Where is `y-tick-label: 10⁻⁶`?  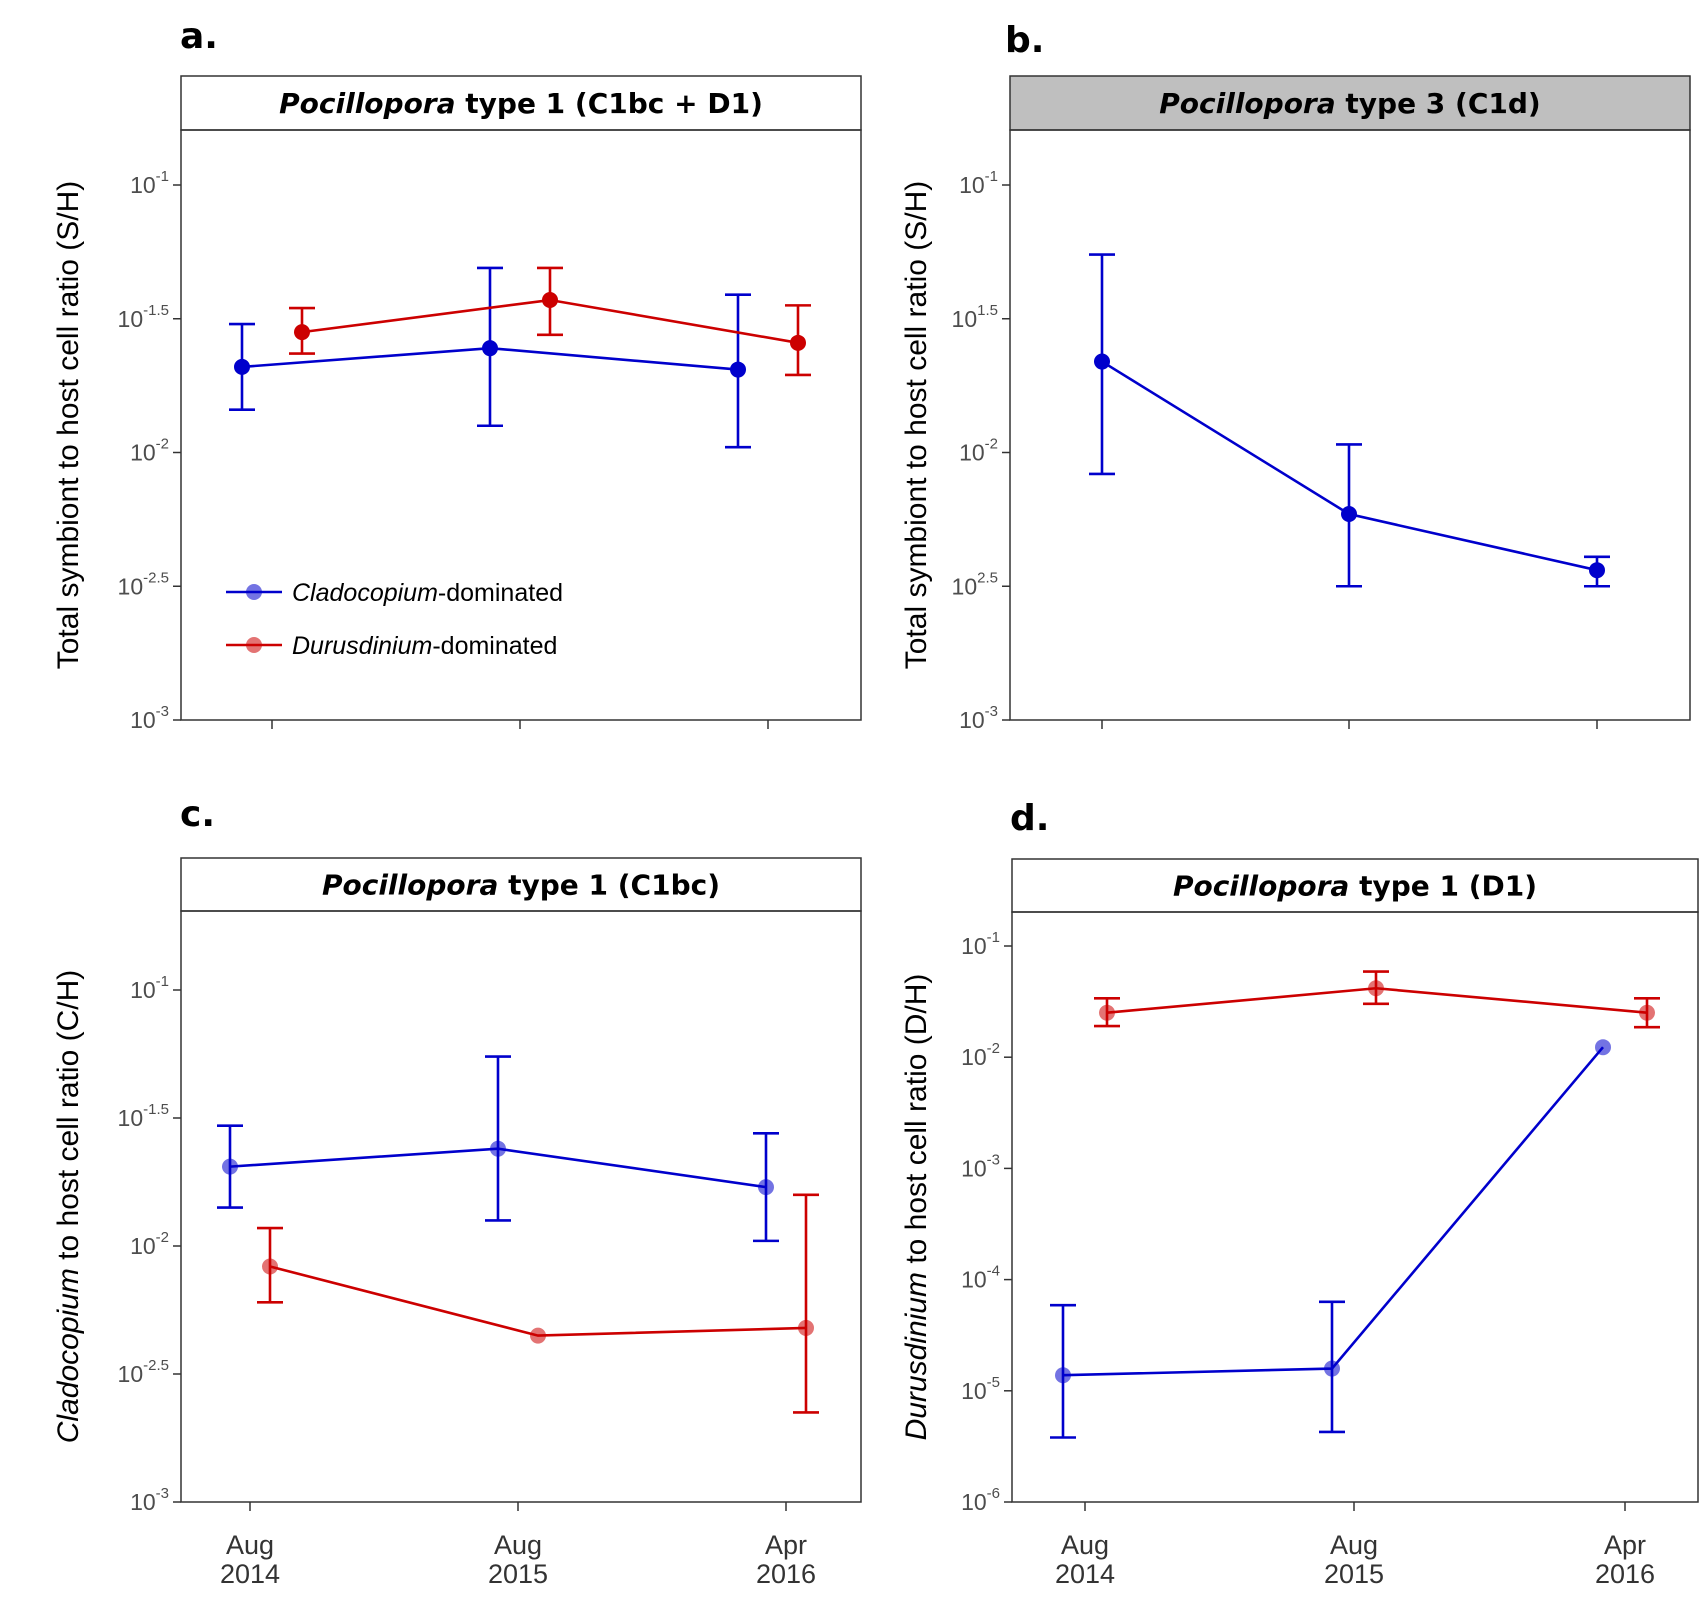
y-tick-label: 10⁻⁶ is located at coordinates (980, 1500).